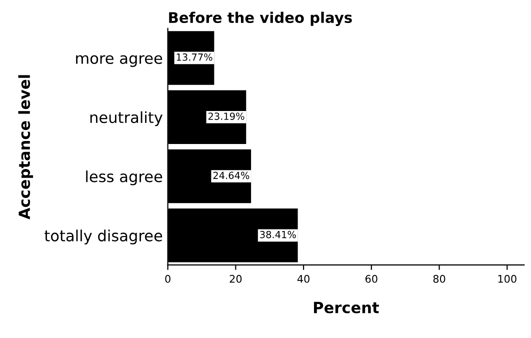 Image resolution: width=531 pixels, height=338 pixels. I want to click on y-axis-title: Acceptance level, so click(26, 147).